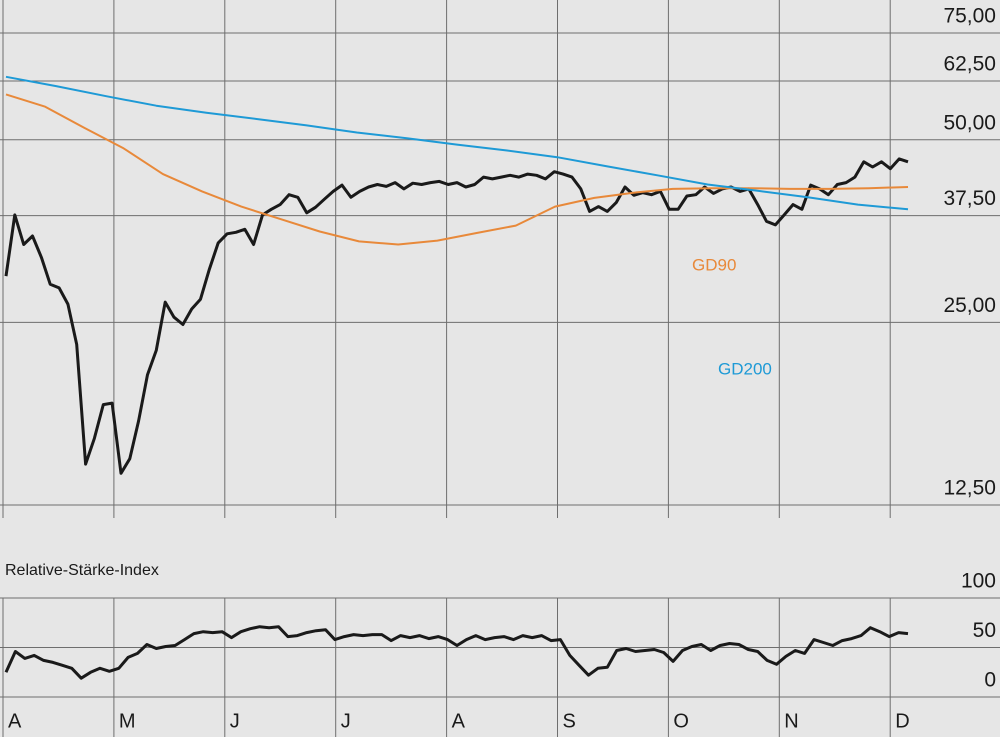 The height and width of the screenshot is (737, 1000). I want to click on series-label: GD200, so click(745, 368).